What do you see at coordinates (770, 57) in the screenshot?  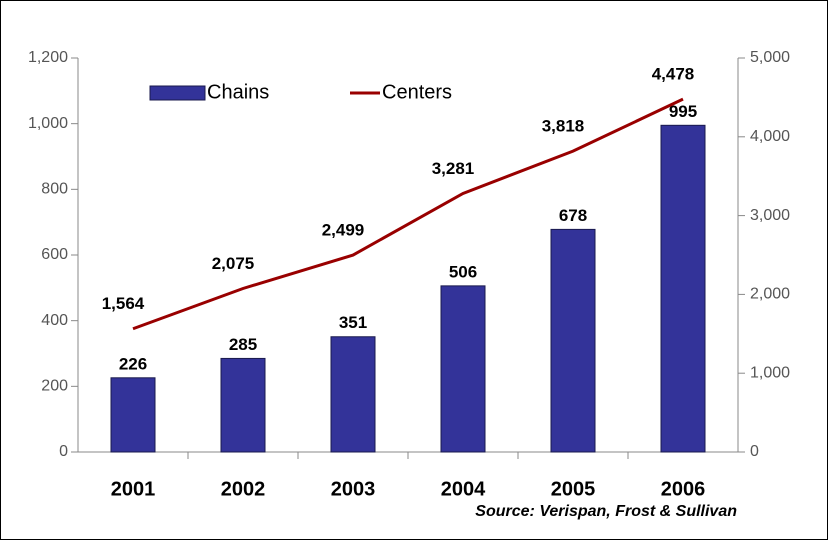 I see `y2-tick-label: 5,000` at bounding box center [770, 57].